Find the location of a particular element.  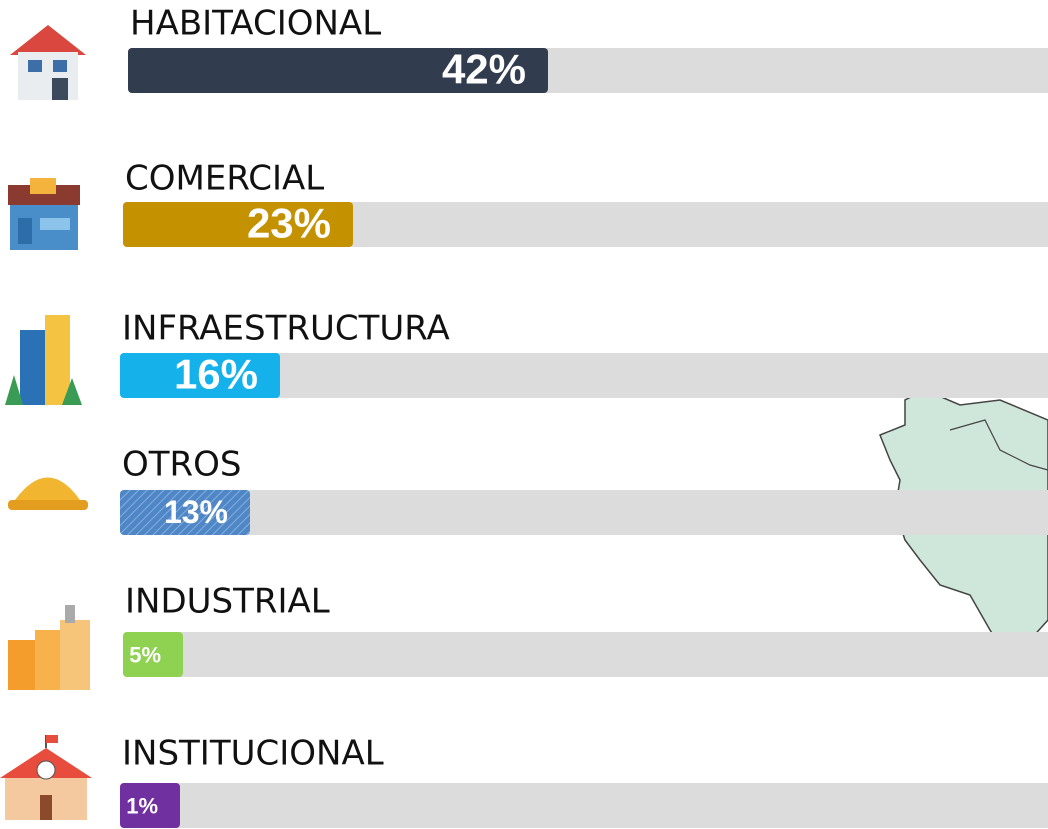

value-label: 13% is located at coordinates (196, 512).